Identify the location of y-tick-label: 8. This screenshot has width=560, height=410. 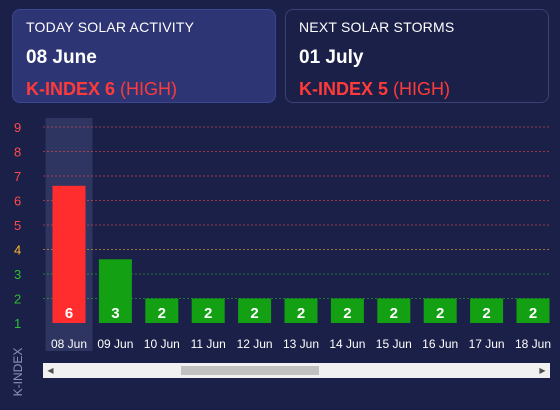
(17, 152).